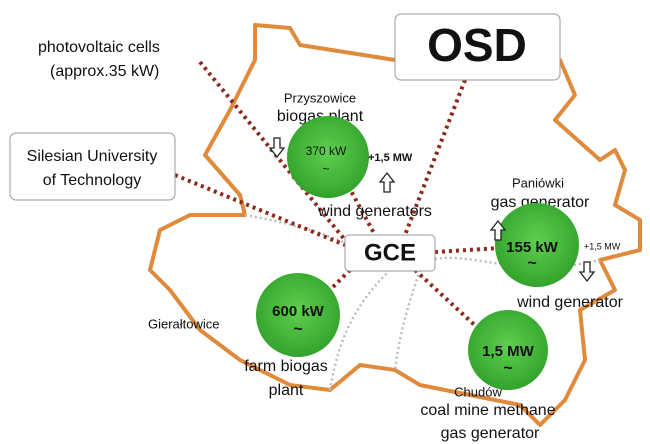  I want to click on osd-label: OSD, so click(477, 45).